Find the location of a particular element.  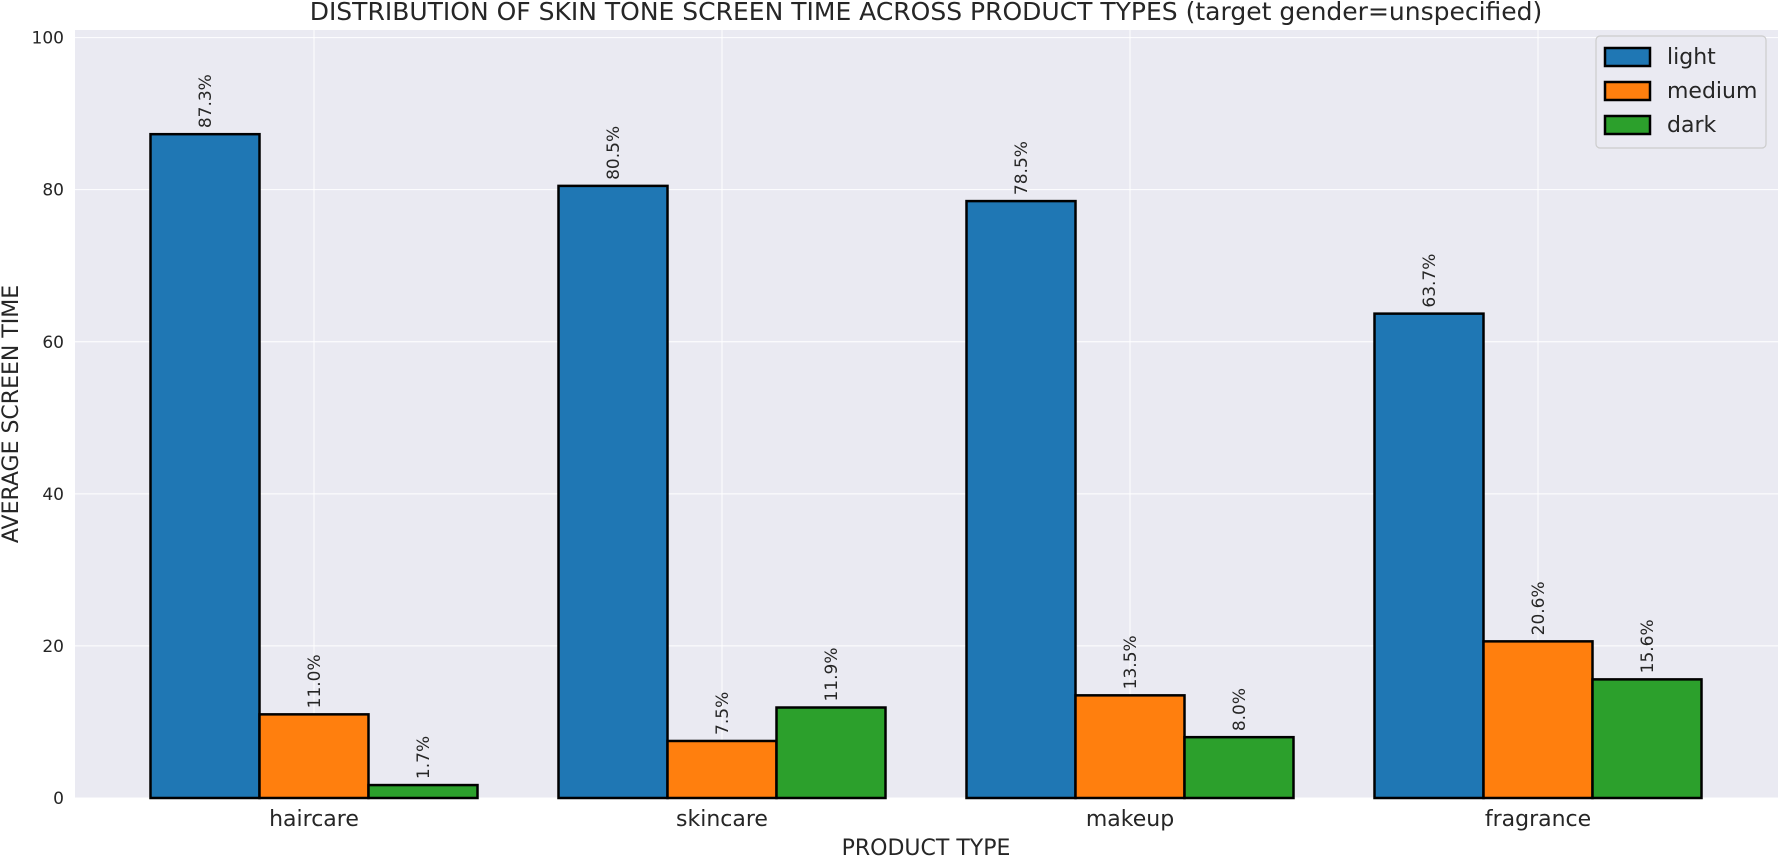

data-label: 78.5% is located at coordinates (1022, 168).